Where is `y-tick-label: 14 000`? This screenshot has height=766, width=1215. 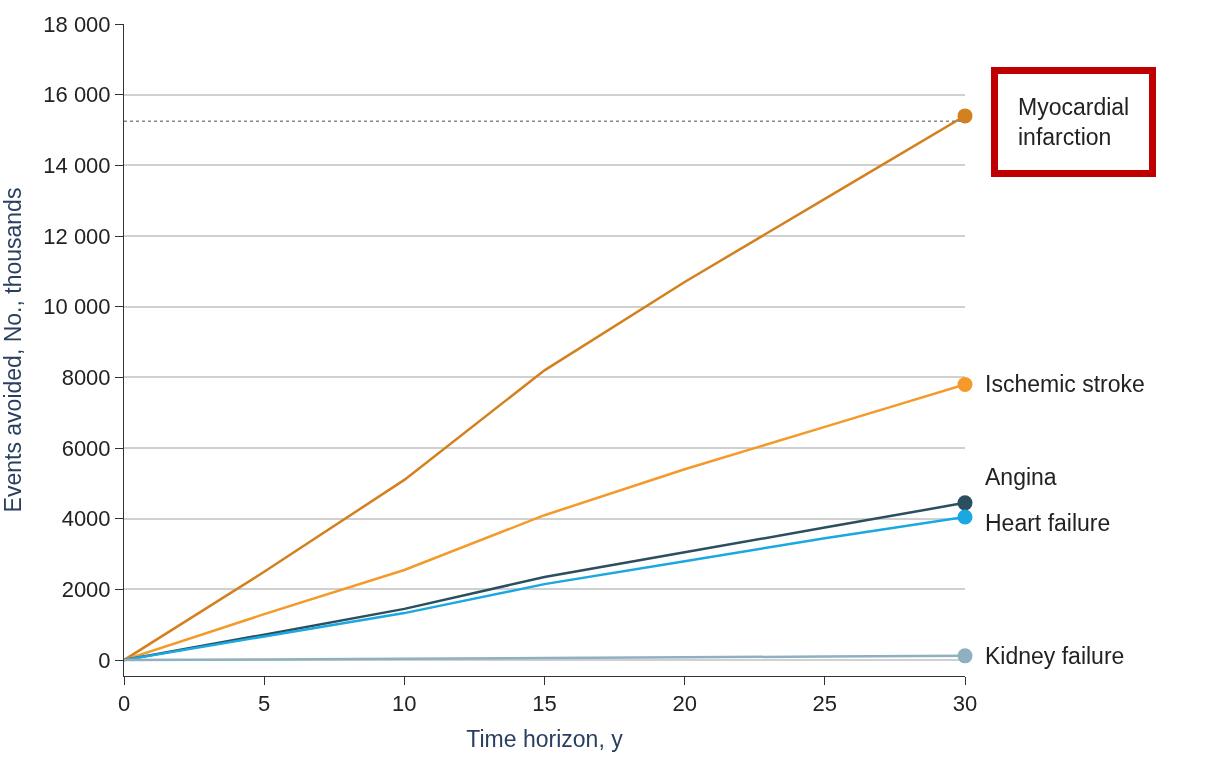
y-tick-label: 14 000 is located at coordinates (77, 166).